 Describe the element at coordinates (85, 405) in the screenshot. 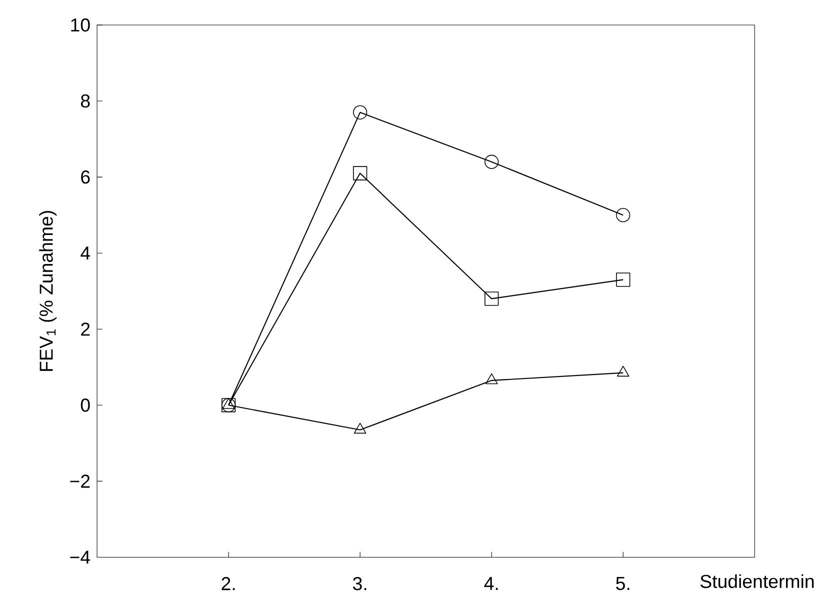

I see `y-tick-label: 0` at that location.